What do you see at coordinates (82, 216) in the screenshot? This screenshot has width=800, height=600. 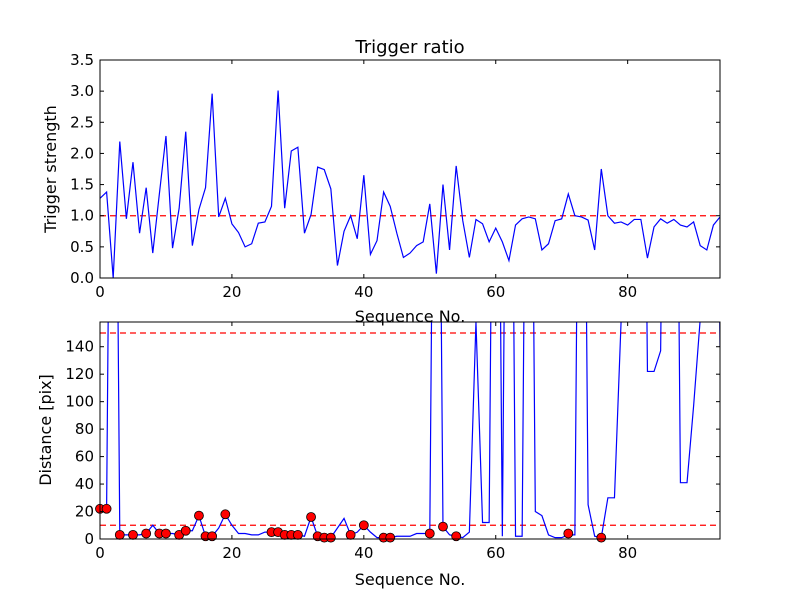 I see `top-plot-y-tick-label: 1.0` at bounding box center [82, 216].